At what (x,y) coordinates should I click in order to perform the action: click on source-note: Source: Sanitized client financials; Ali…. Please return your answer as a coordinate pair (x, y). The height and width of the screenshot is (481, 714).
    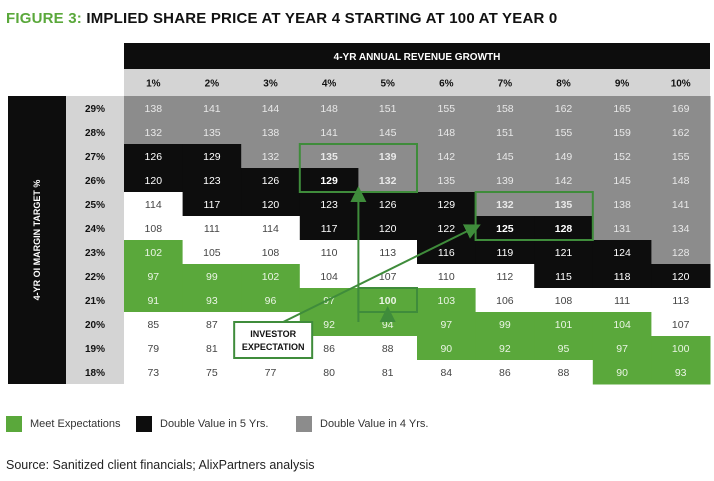
    Looking at the image, I should click on (160, 465).